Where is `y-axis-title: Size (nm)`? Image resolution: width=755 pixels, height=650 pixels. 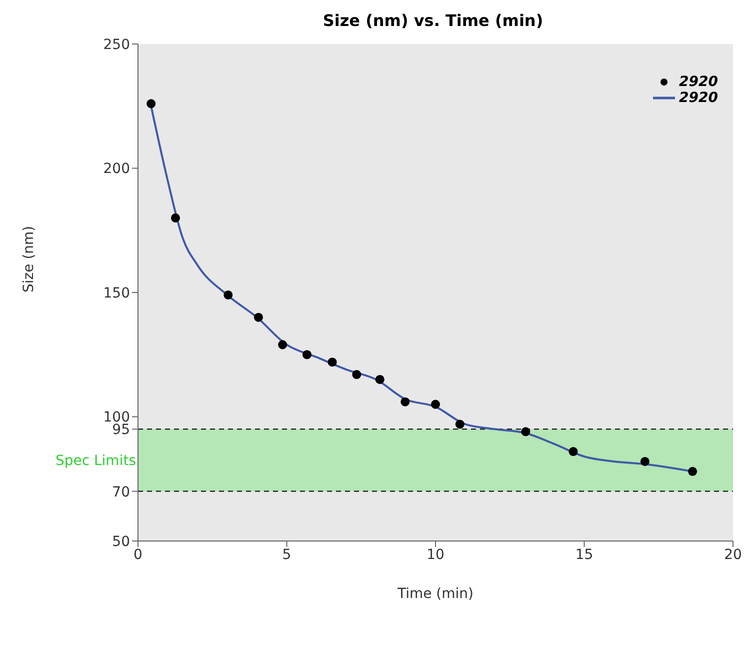 y-axis-title: Size (nm) is located at coordinates (28, 259).